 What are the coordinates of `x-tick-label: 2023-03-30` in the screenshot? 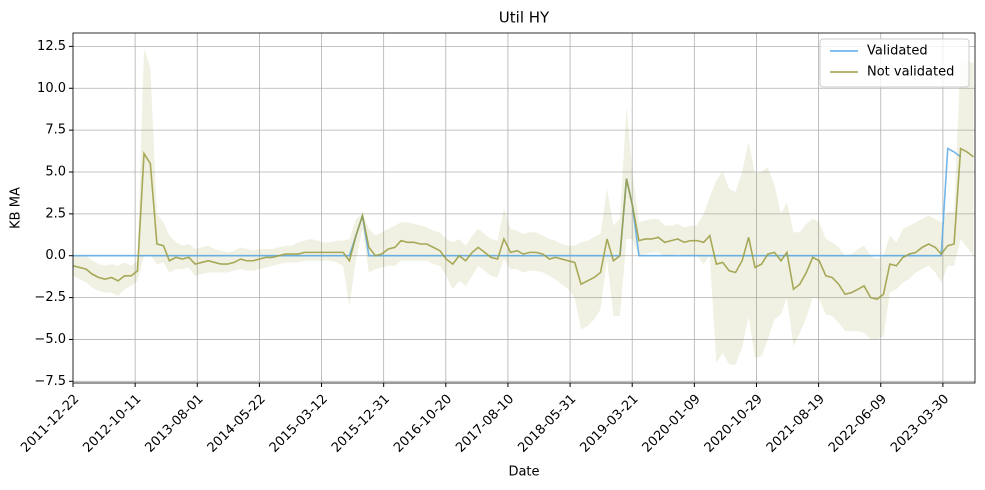 It's located at (920, 424).